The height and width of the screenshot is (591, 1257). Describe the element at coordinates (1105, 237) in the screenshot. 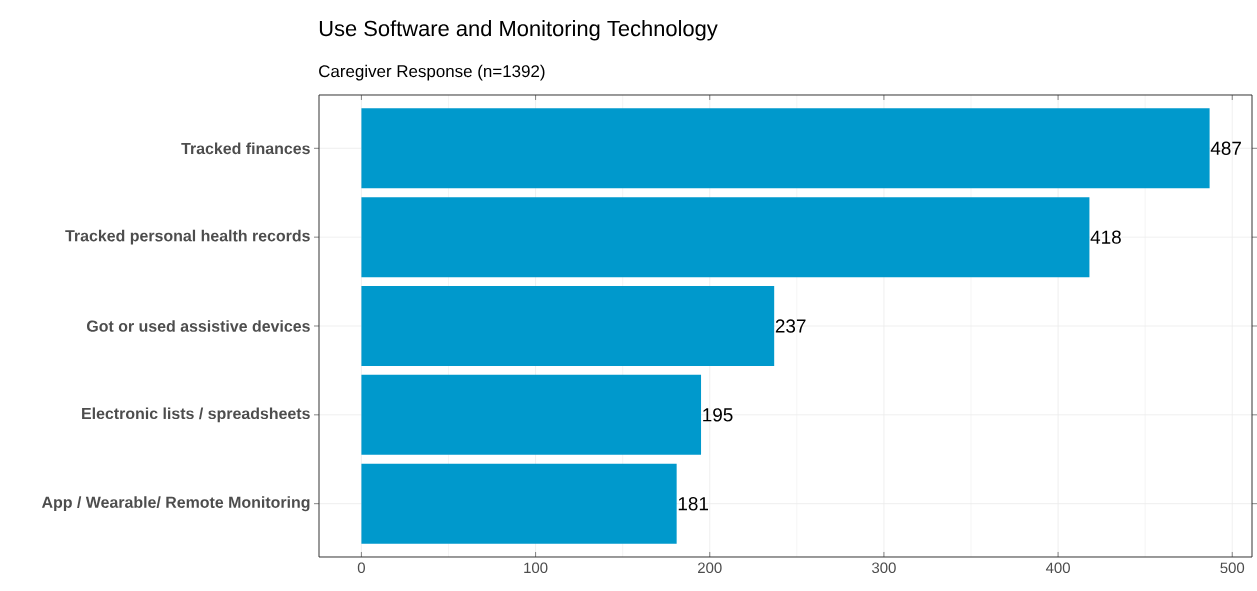

I see `data-label: 418` at that location.